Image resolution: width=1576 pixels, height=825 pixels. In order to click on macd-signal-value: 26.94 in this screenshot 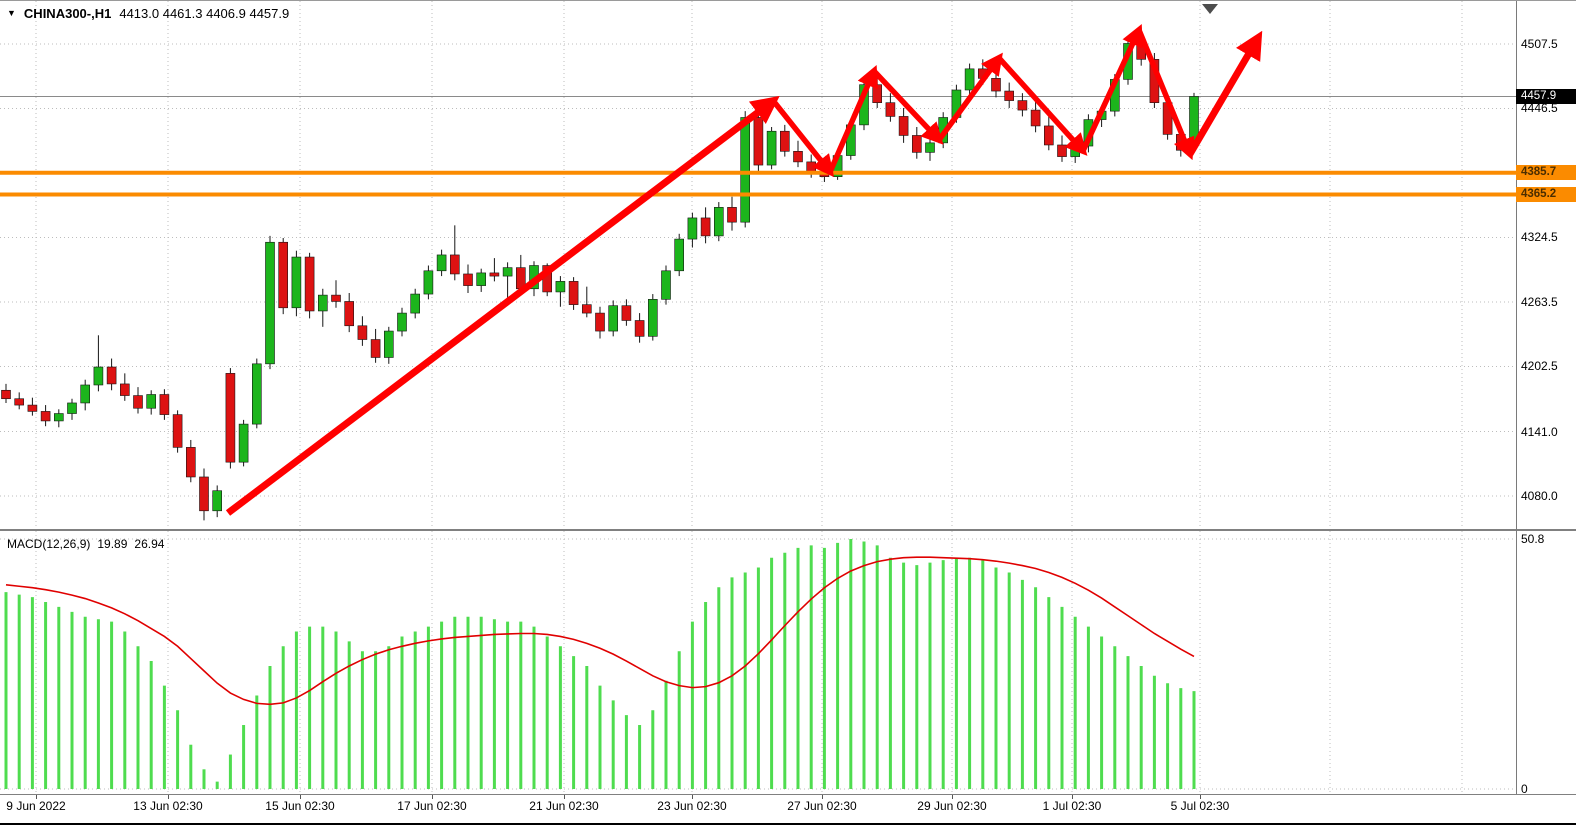, I will do `click(149, 544)`.